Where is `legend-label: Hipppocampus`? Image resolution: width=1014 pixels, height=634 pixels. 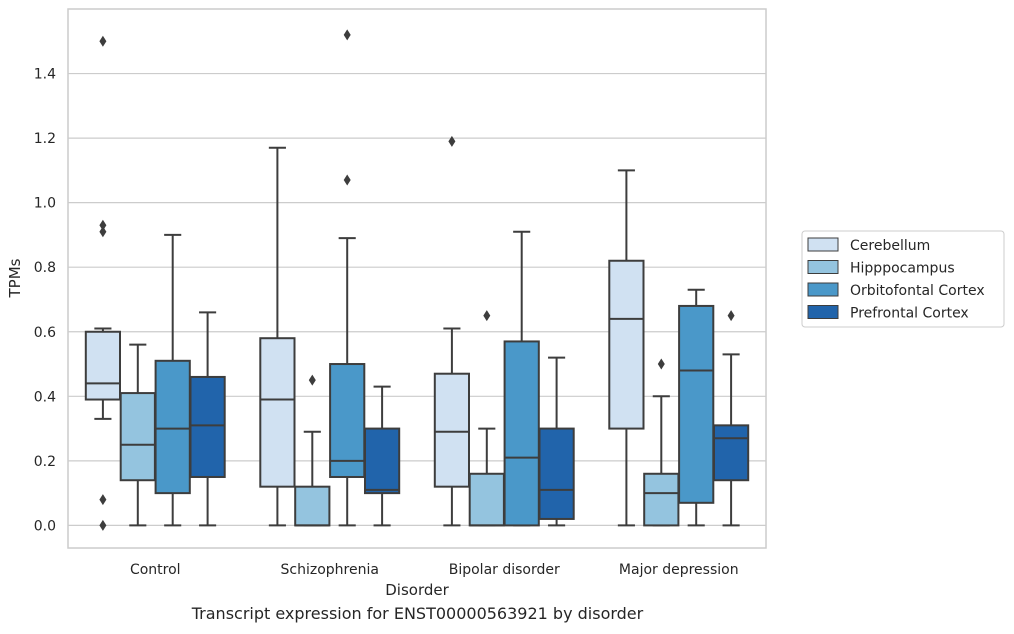
legend-label: Hipppocampus is located at coordinates (902, 269).